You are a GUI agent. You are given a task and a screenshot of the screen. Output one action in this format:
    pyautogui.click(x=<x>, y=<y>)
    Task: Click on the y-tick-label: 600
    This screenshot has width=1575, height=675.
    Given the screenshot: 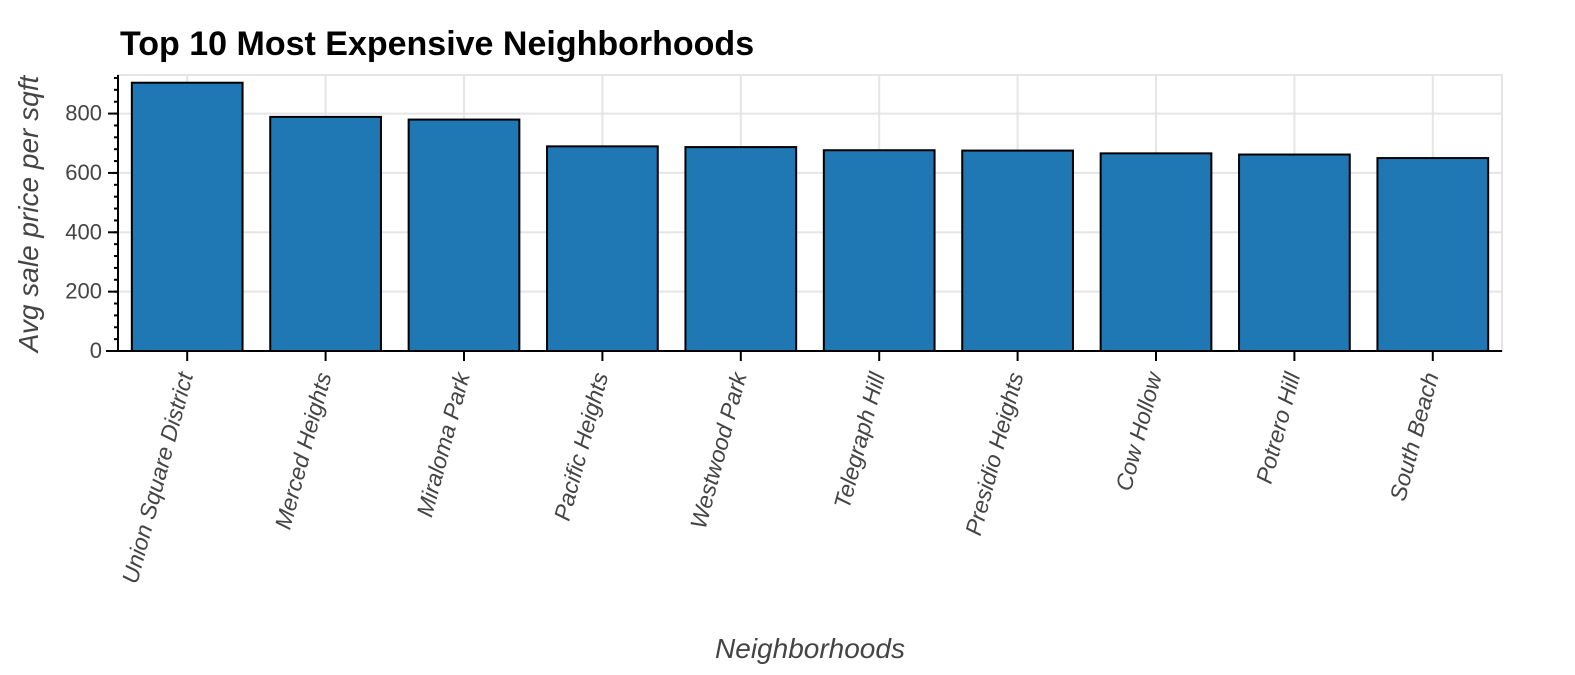 What is the action you would take?
    pyautogui.click(x=83, y=172)
    